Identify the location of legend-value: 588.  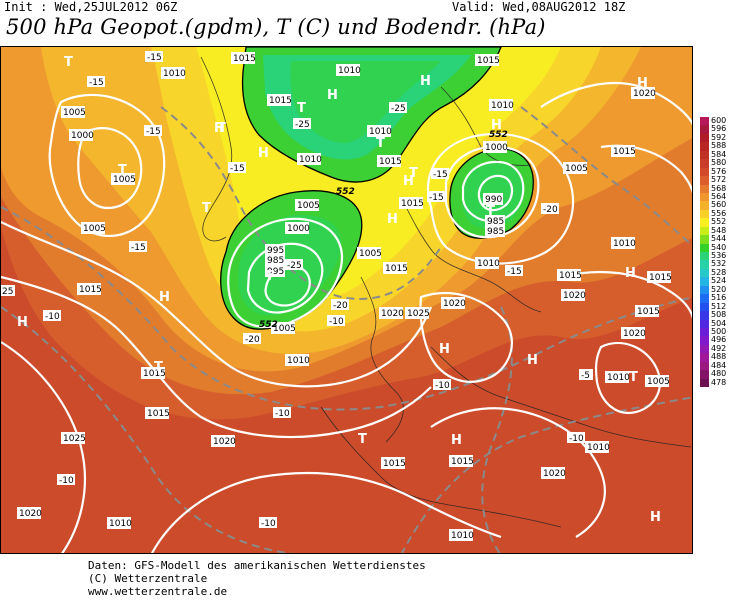
(719, 146).